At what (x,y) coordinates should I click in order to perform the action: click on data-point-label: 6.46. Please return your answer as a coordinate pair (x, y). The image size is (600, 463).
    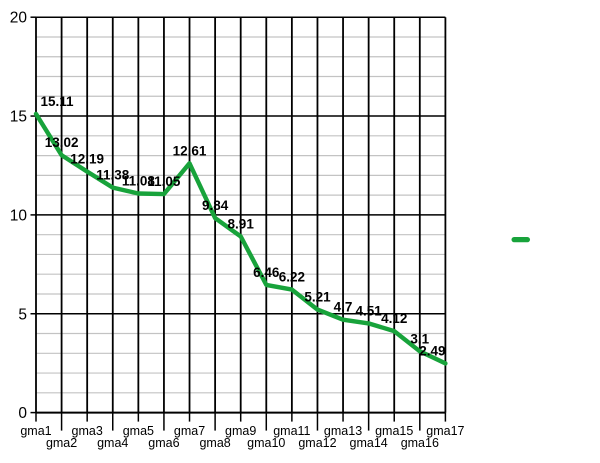
    Looking at the image, I should click on (266, 272).